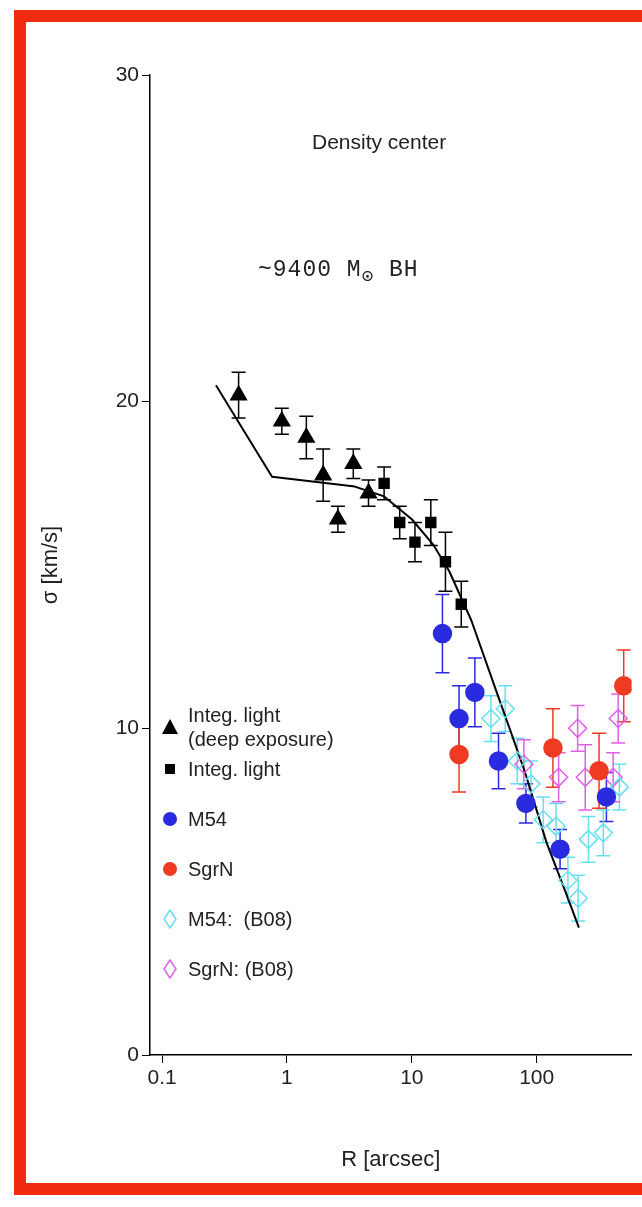 This screenshot has height=1207, width=642. Describe the element at coordinates (127, 73) in the screenshot. I see `y-tick-label: 30` at that location.